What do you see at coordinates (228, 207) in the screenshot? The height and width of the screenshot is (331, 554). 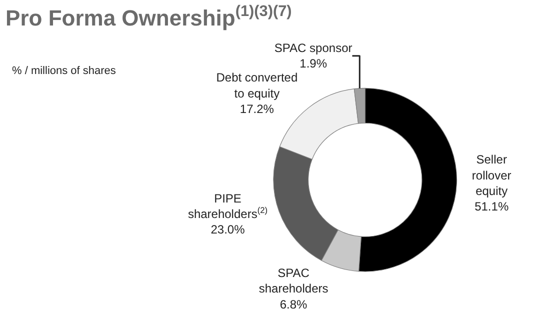 I see `slice-label: PIPE shareholders$^{(2)}$` at bounding box center [228, 207].